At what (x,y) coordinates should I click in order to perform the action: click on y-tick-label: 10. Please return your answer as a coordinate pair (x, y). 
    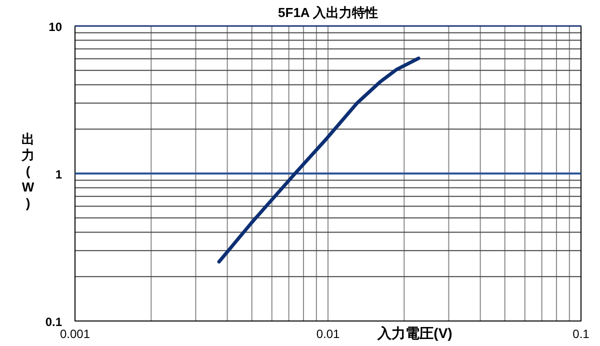
    Looking at the image, I should click on (55, 27).